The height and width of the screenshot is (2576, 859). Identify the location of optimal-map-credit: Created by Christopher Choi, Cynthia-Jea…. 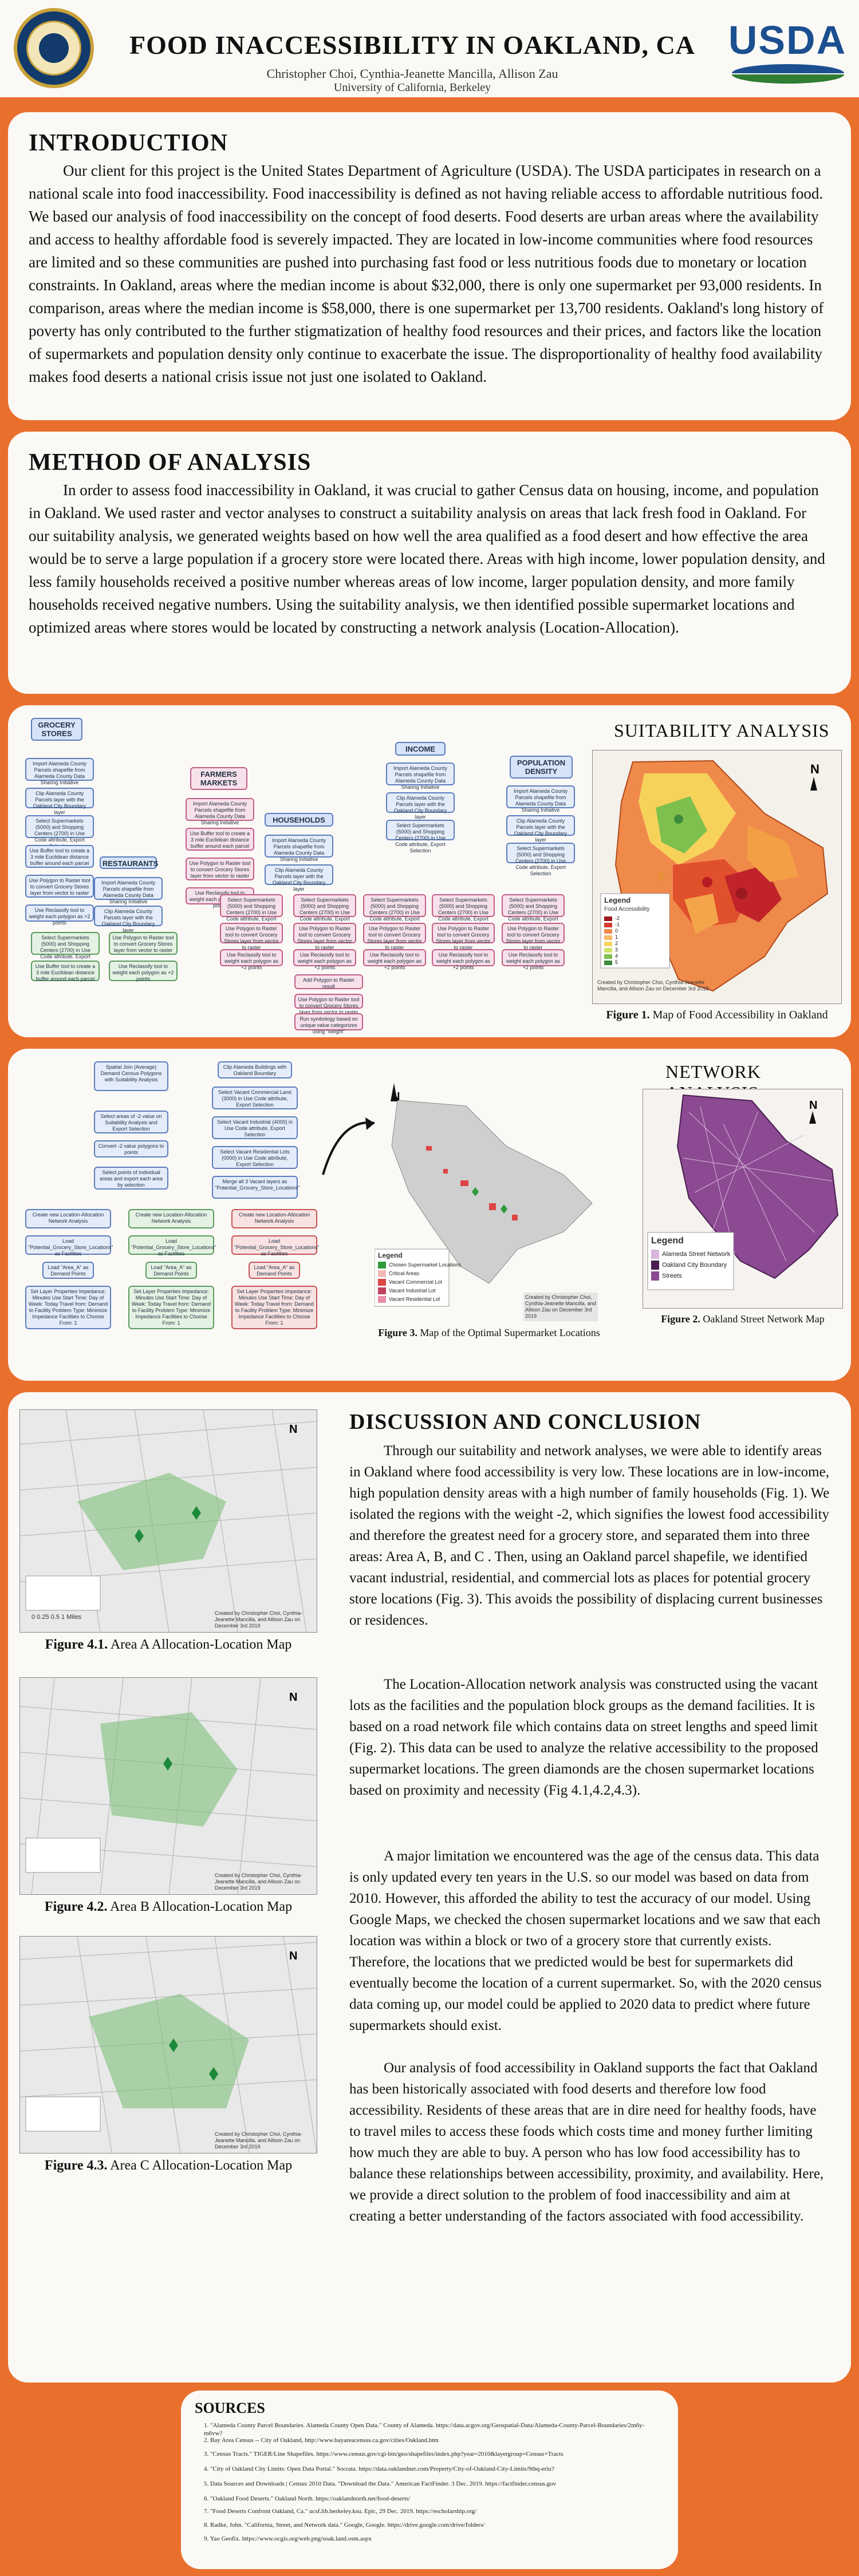
(560, 1307).